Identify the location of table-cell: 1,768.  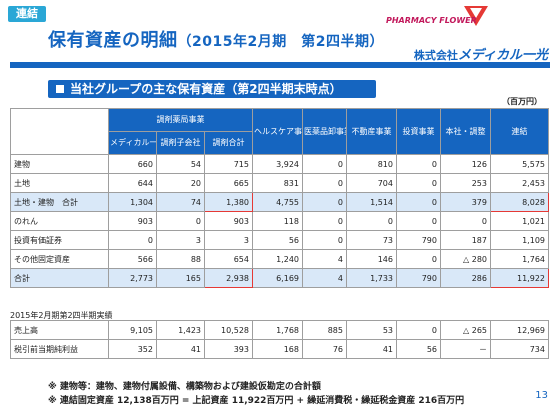
(277, 330).